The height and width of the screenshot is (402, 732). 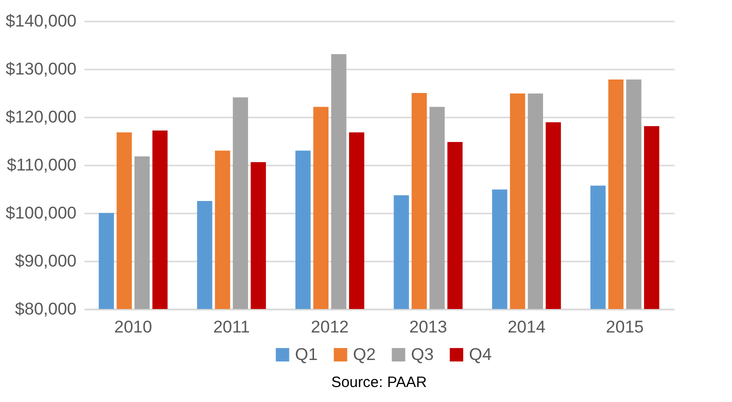 What do you see at coordinates (45, 261) in the screenshot?
I see `y-tick-label: $90,000` at bounding box center [45, 261].